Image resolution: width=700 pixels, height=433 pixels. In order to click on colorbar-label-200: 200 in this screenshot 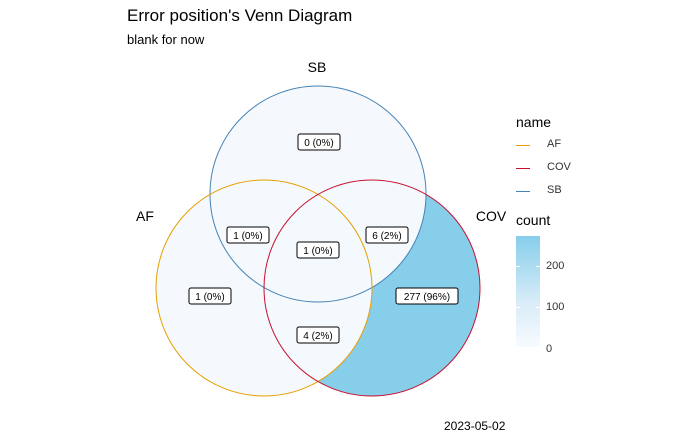, I will do `click(555, 266)`.